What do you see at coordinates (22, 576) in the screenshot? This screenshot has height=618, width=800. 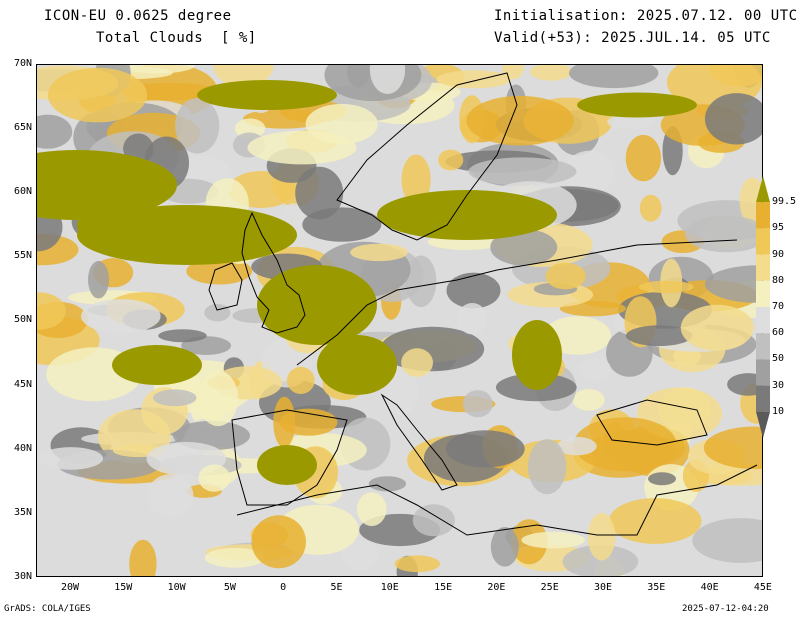 I see `lat-label: 30N` at bounding box center [22, 576].